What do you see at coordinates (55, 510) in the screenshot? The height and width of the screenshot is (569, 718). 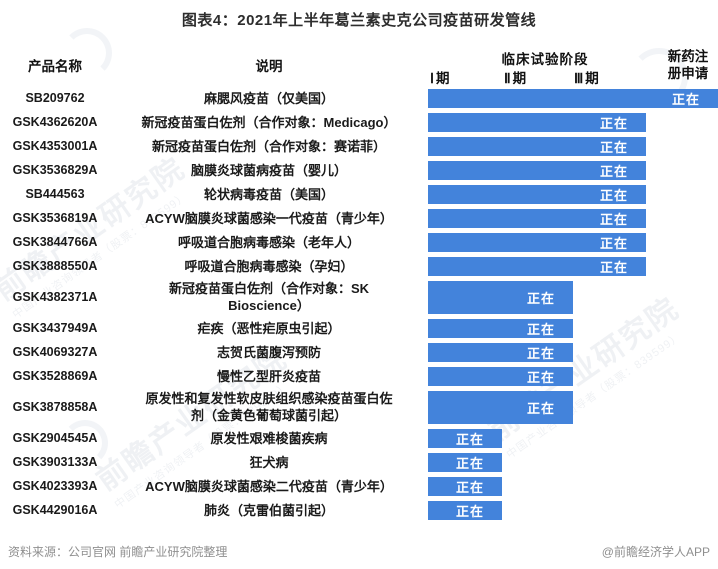 I see `product-code: GSK4429016A` at bounding box center [55, 510].